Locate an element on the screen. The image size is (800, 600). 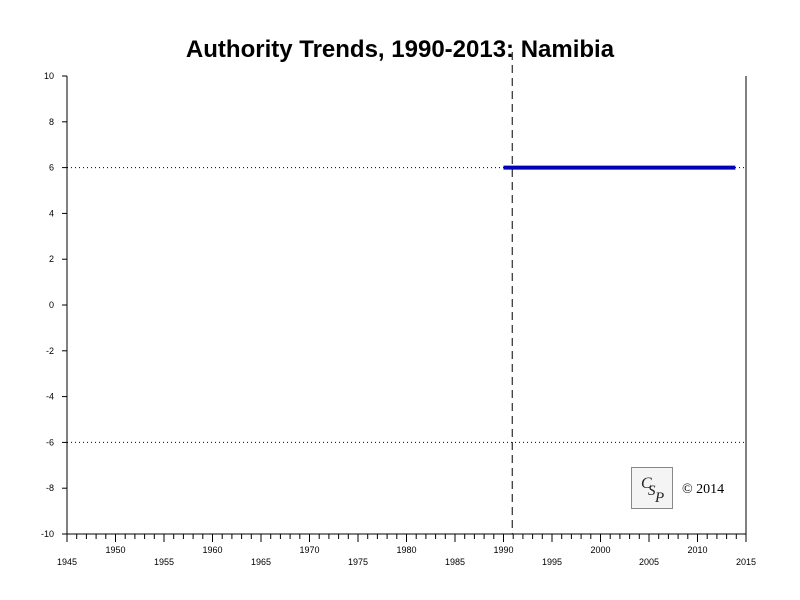
x-tick-label: 1980 is located at coordinates (406, 550).